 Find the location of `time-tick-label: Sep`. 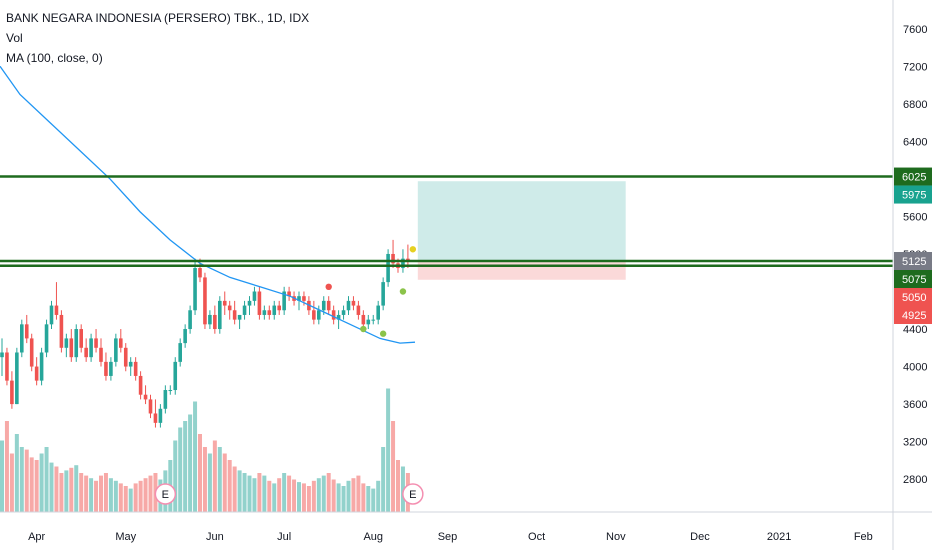

time-tick-label: Sep is located at coordinates (448, 537).